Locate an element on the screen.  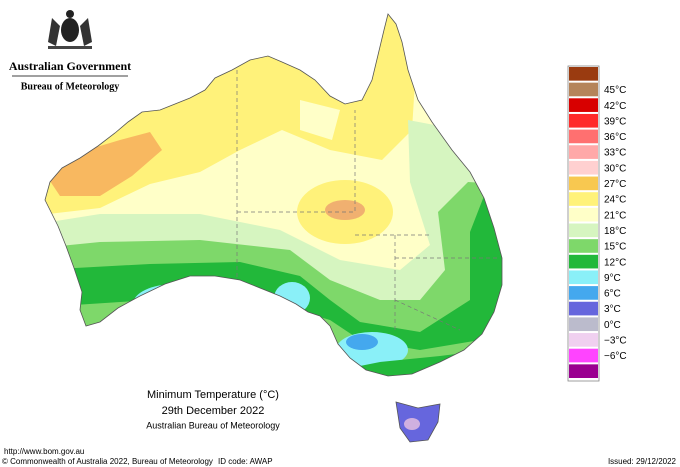
government-name: Australian Government is located at coordinates (70, 66).